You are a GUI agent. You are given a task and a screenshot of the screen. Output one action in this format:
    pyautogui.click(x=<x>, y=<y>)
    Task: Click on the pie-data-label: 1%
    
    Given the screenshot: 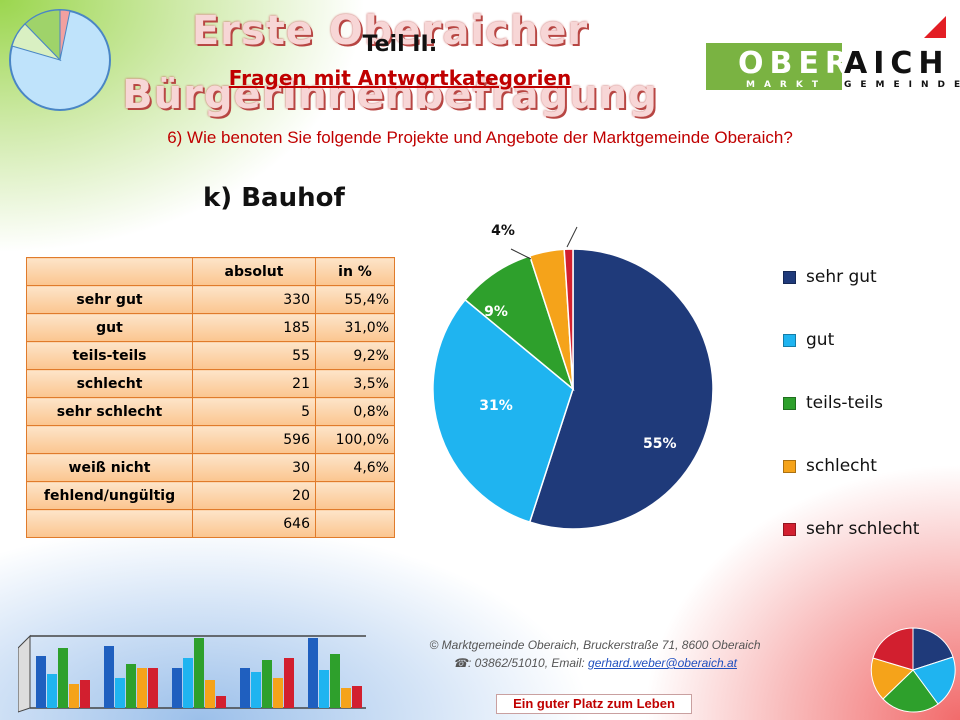 What is the action you would take?
    pyautogui.click(x=590, y=223)
    